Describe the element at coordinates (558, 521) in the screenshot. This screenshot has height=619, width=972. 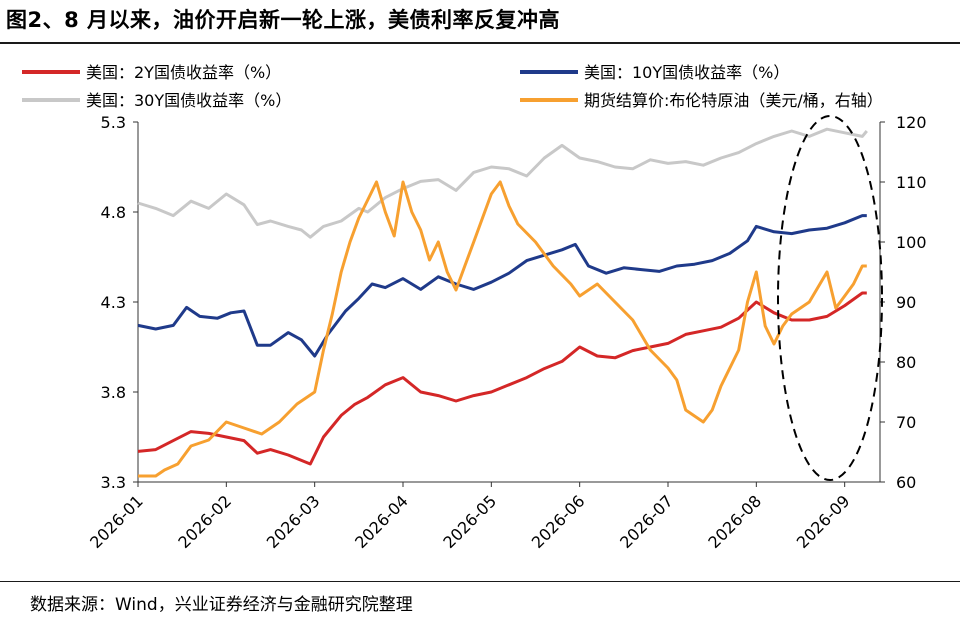
I see `x-tick-label: 2026-06` at that location.